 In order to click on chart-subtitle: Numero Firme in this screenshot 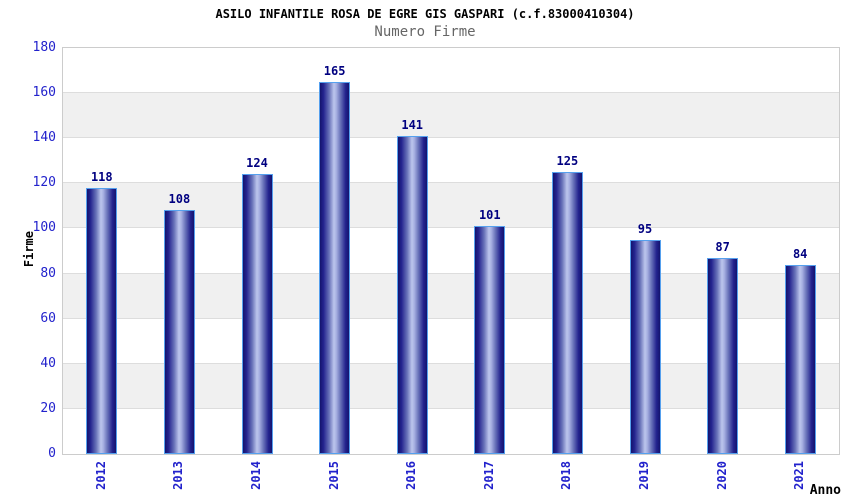, I will do `click(425, 32)`.